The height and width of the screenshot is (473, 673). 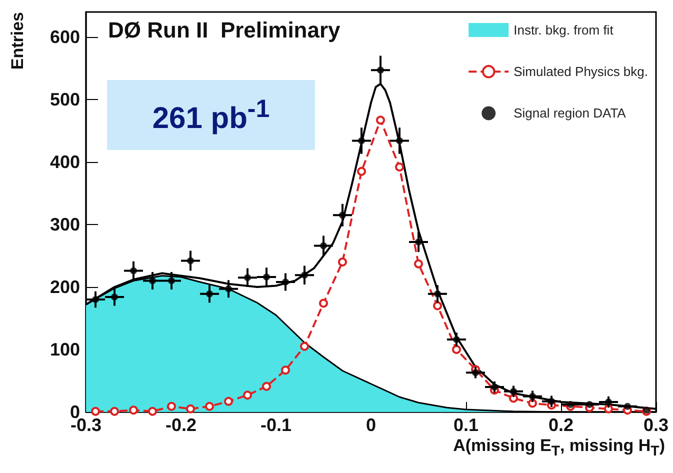 I want to click on legend-label: Simulated Physics bkg., so click(x=581, y=72).